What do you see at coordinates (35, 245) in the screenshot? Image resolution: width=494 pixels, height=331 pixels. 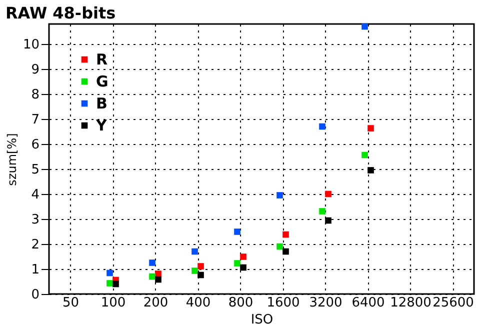 I see `y-tick-label: 2` at bounding box center [35, 245].